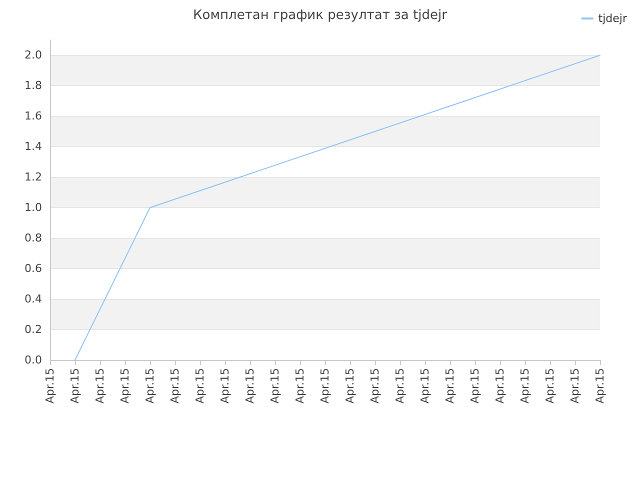 The image size is (640, 480). Describe the element at coordinates (33, 329) in the screenshot. I see `y-tick-label: 0.2` at that location.